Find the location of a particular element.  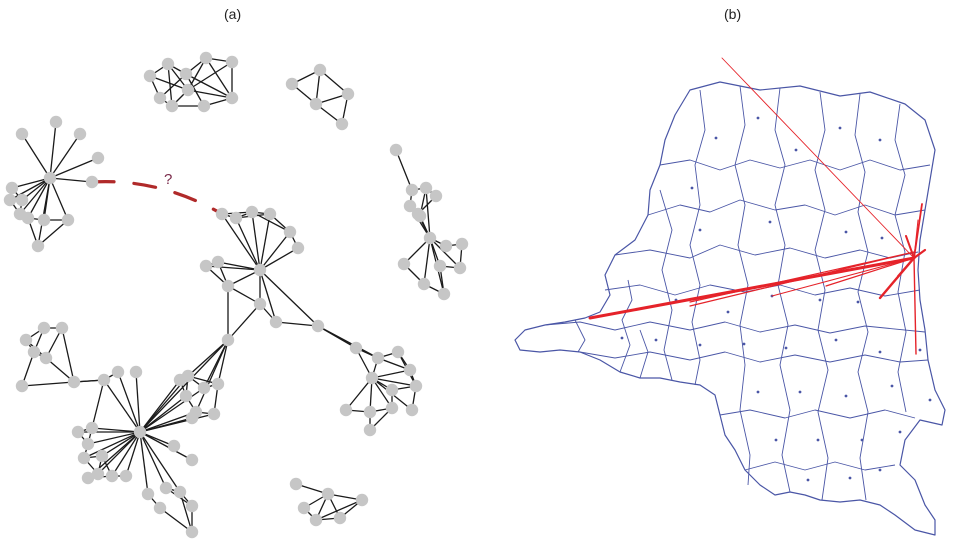

missing-link-edge is located at coordinates (157, 198).